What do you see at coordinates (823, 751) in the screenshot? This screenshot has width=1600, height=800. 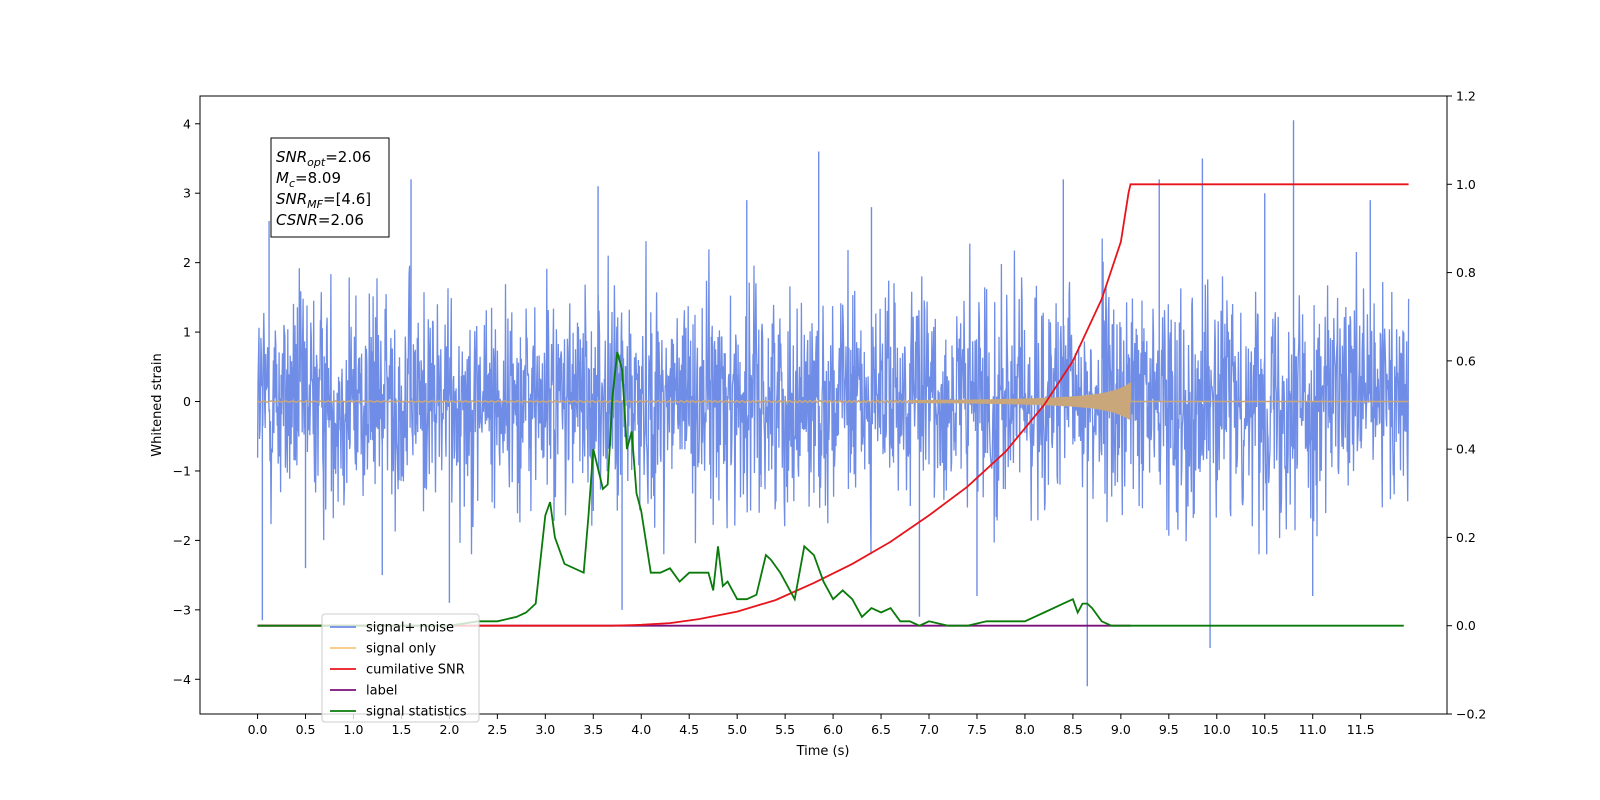 I see `x-axis-label: Time (s)` at bounding box center [823, 751].